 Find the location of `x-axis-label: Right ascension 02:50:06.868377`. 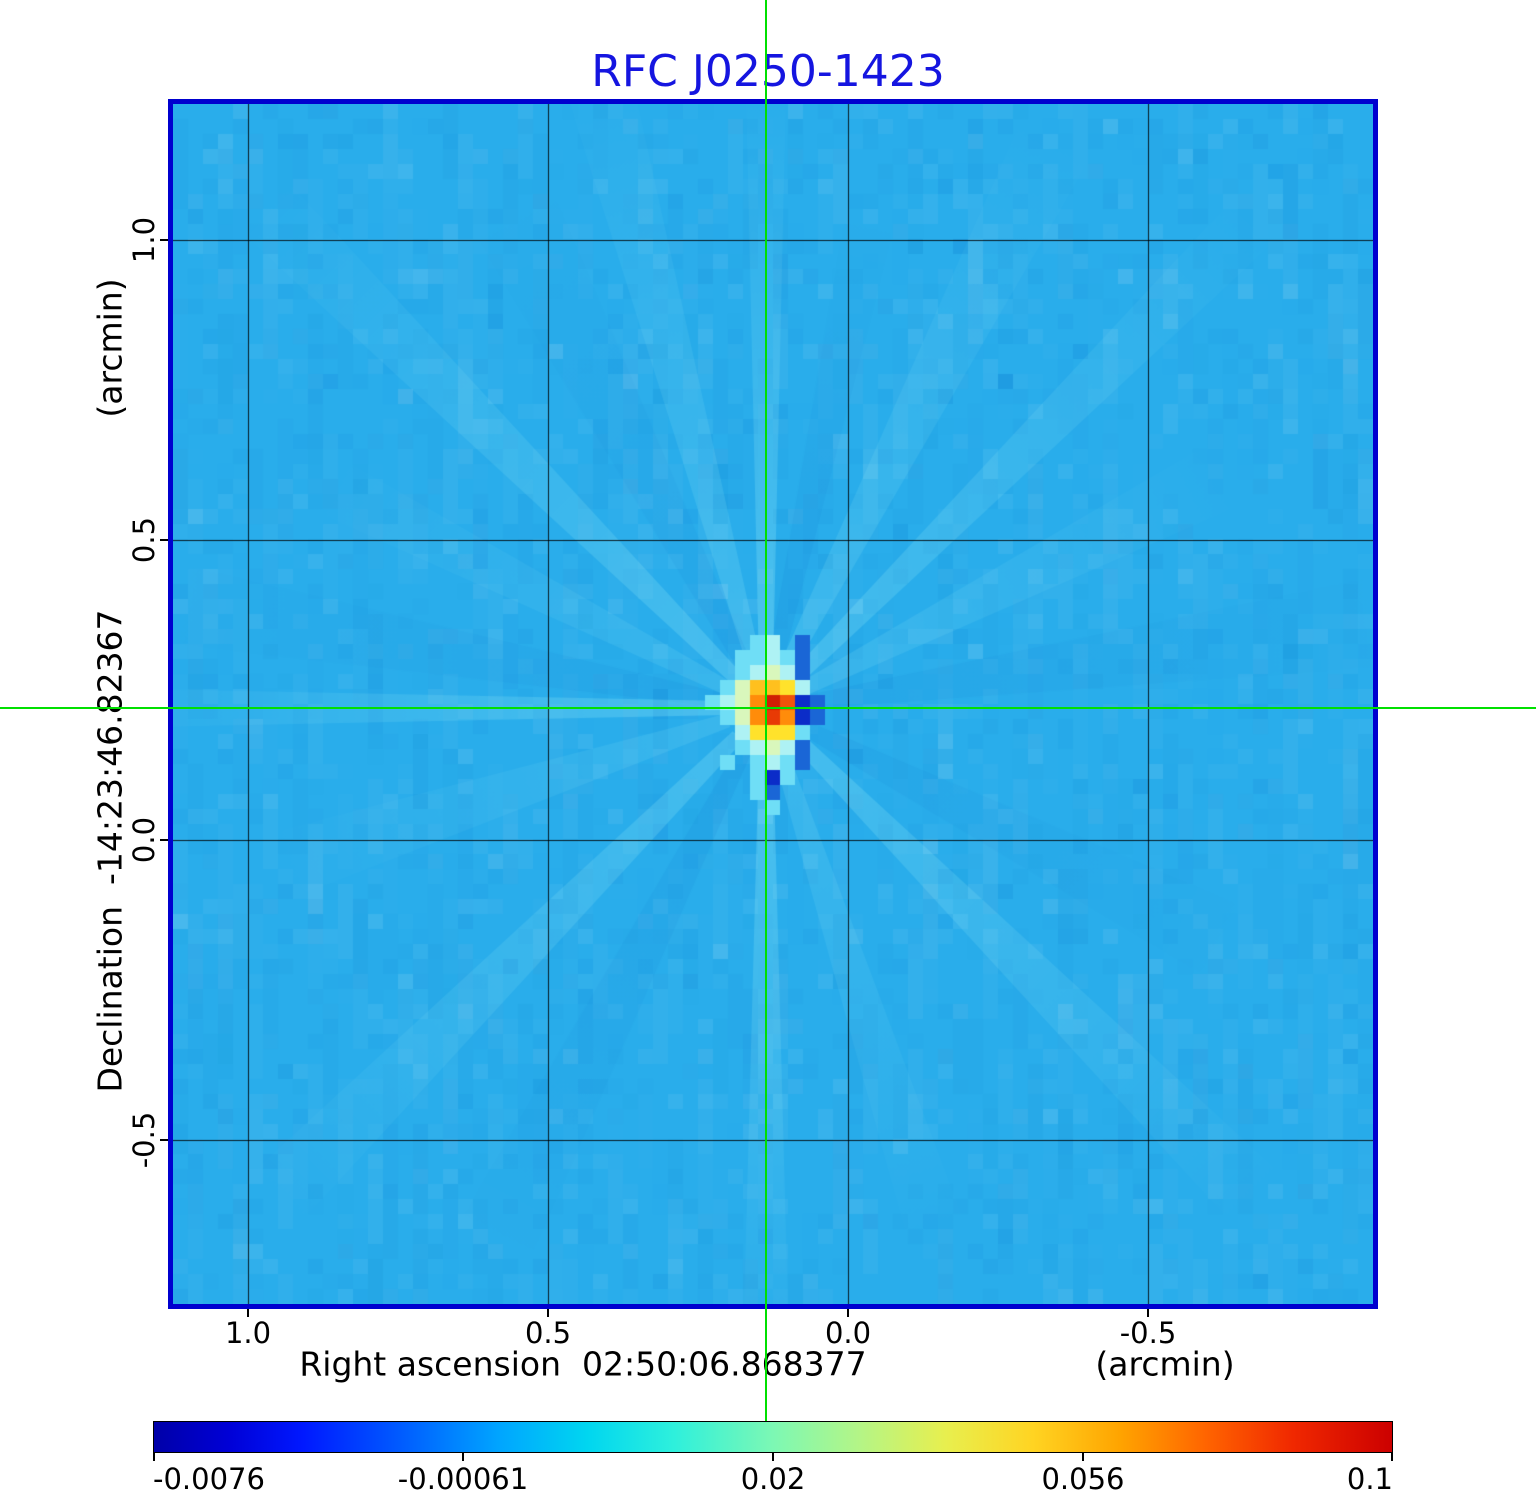

x-axis-label: Right ascension 02:50:06.868377 is located at coordinates (583, 1364).